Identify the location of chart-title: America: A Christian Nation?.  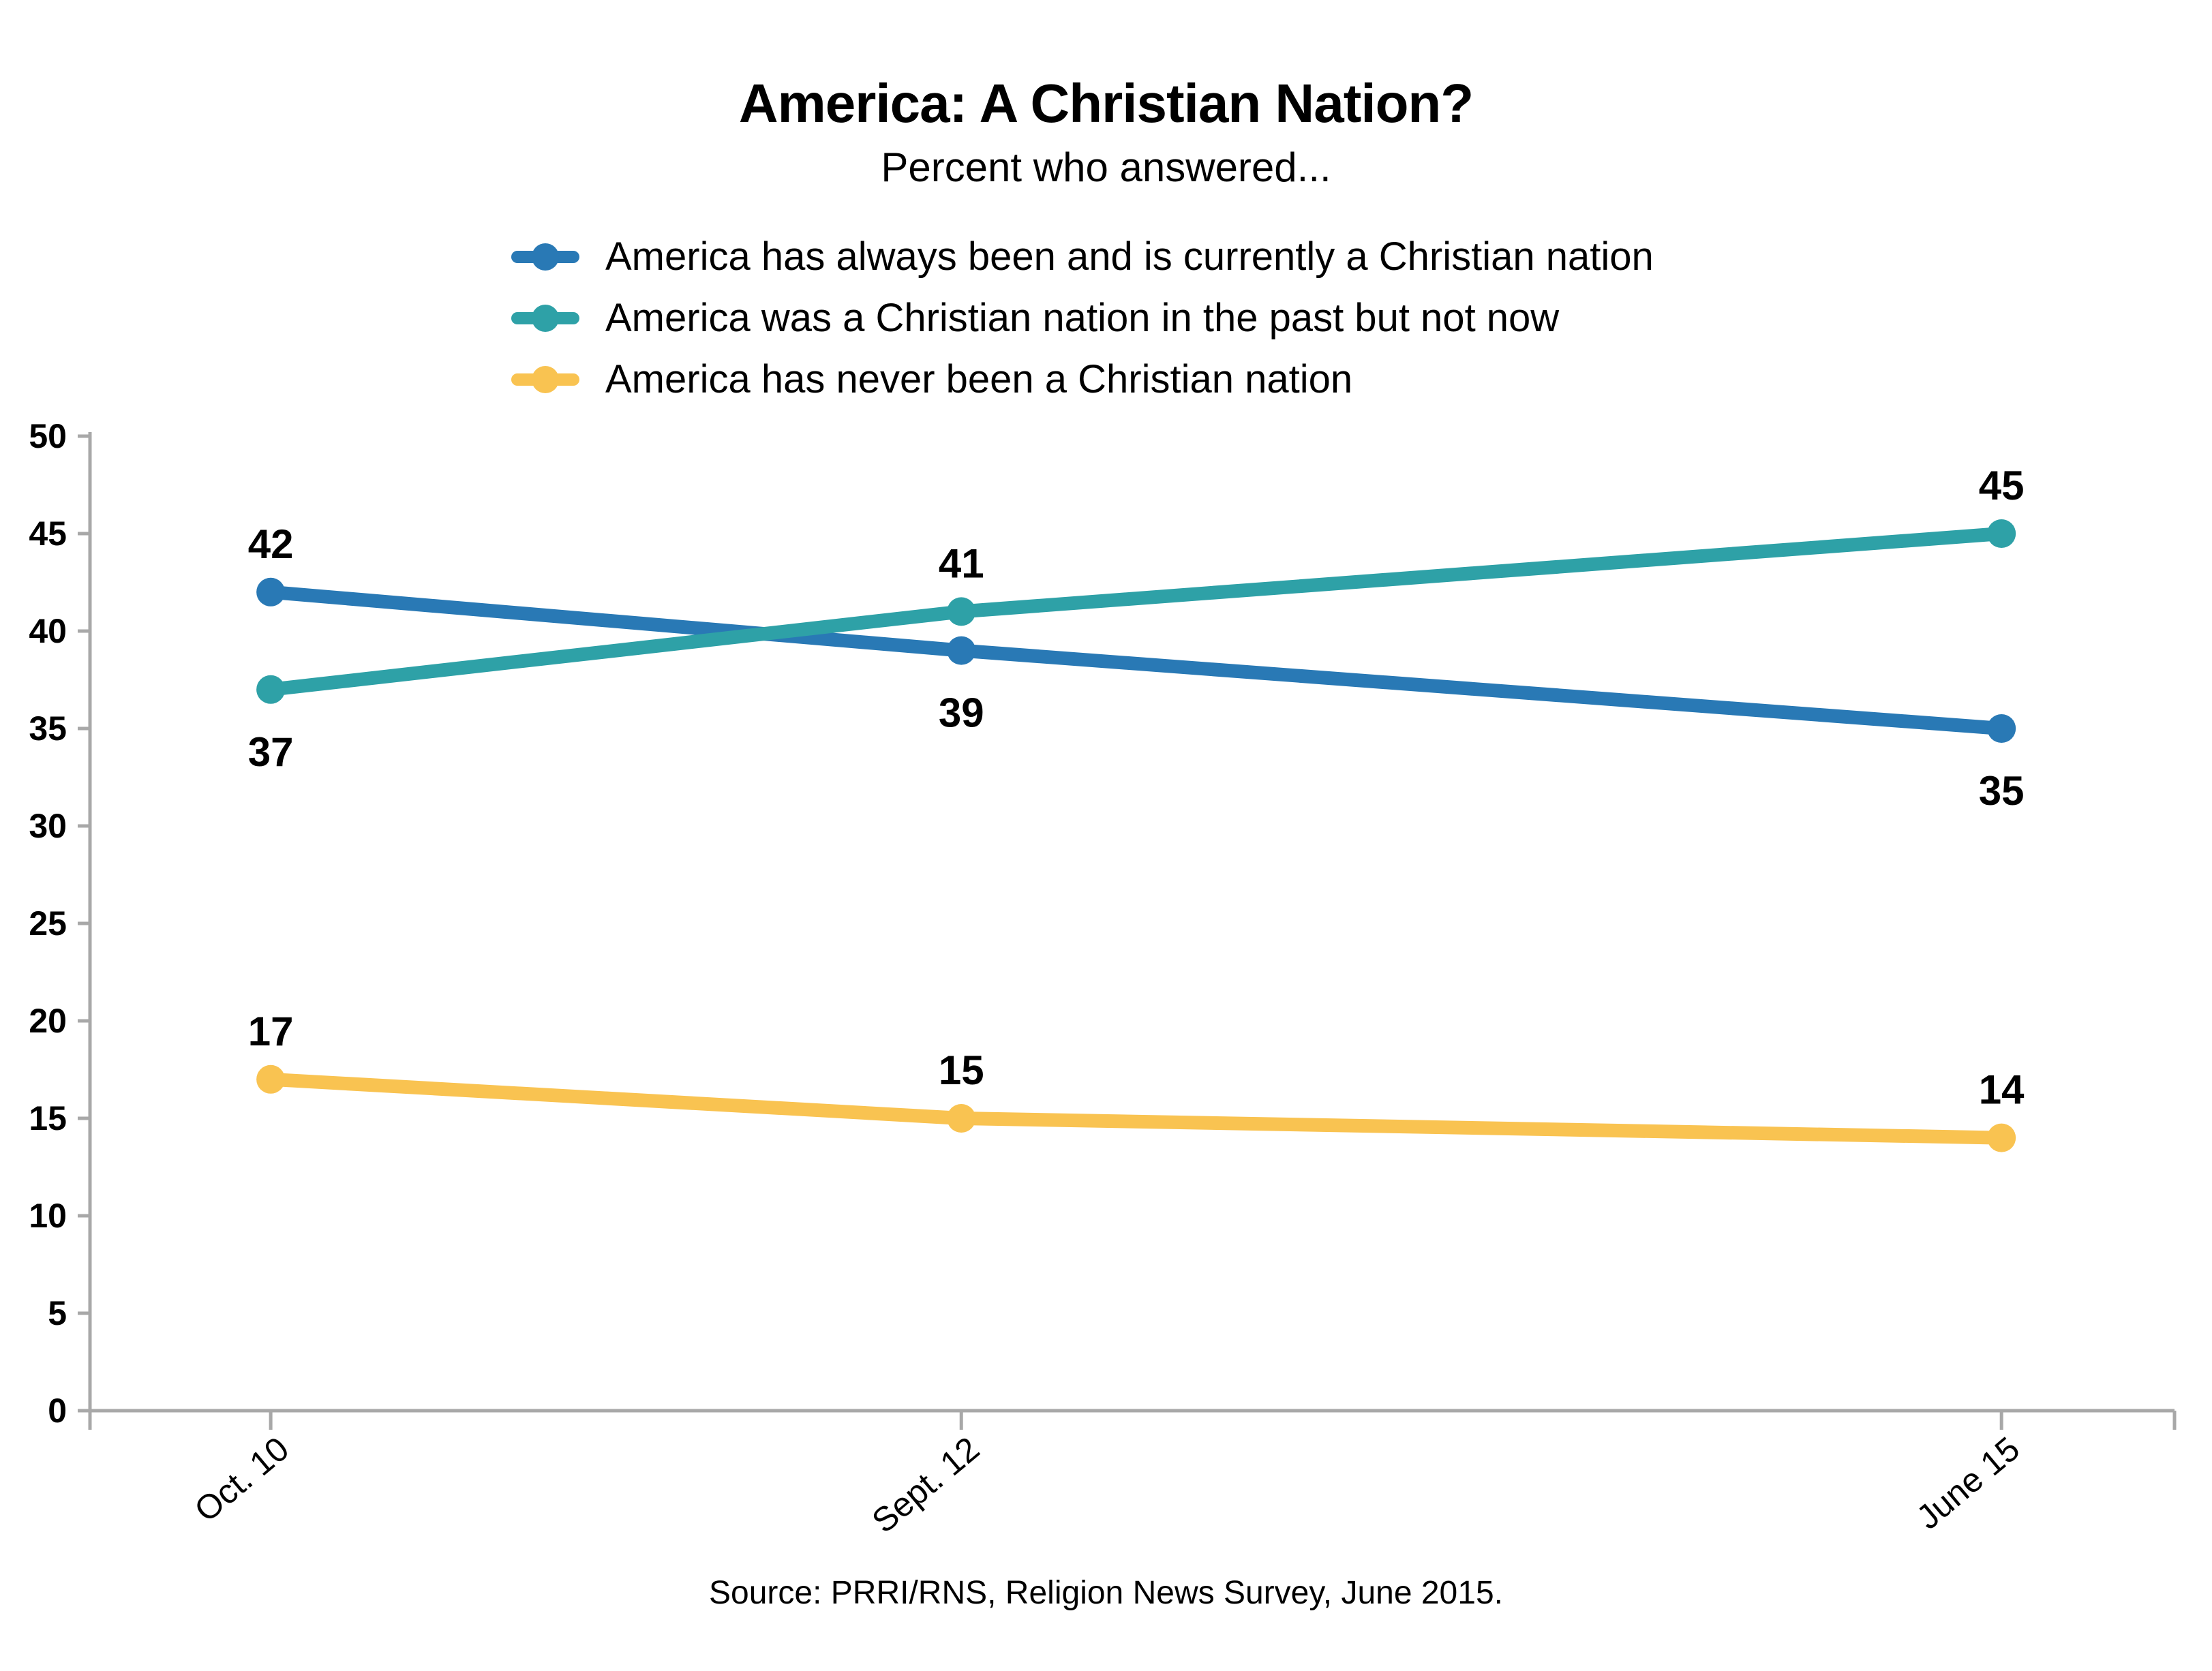
(1106, 103).